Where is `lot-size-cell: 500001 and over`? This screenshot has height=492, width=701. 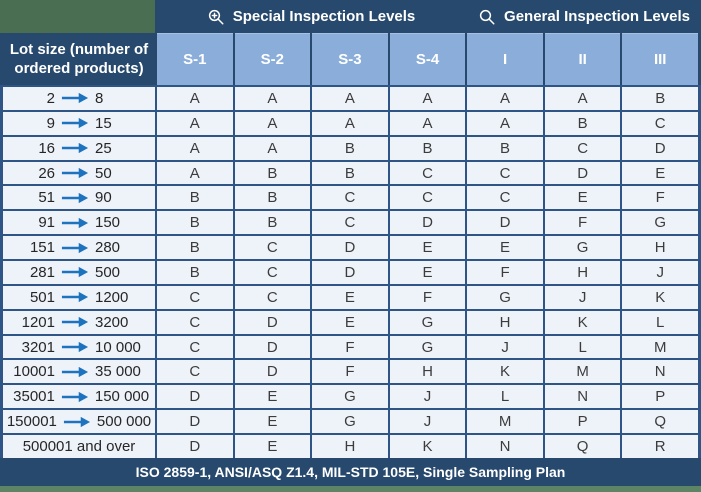 lot-size-cell: 500001 and over is located at coordinates (79, 446).